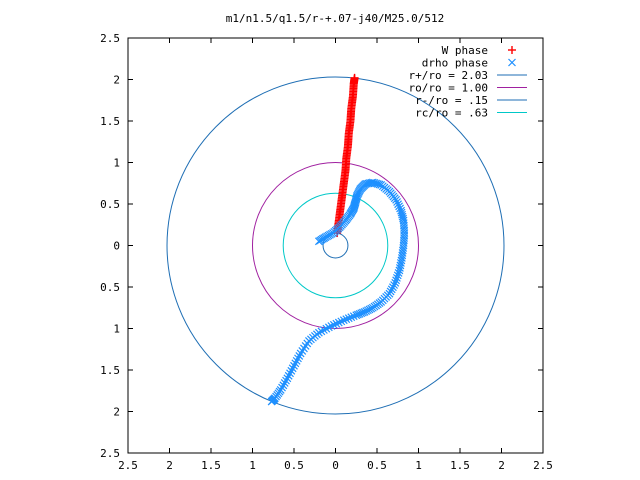 The width and height of the screenshot is (640, 480). Describe the element at coordinates (448, 75) in the screenshot. I see `legend-label: r+/ro = 2.03` at that location.